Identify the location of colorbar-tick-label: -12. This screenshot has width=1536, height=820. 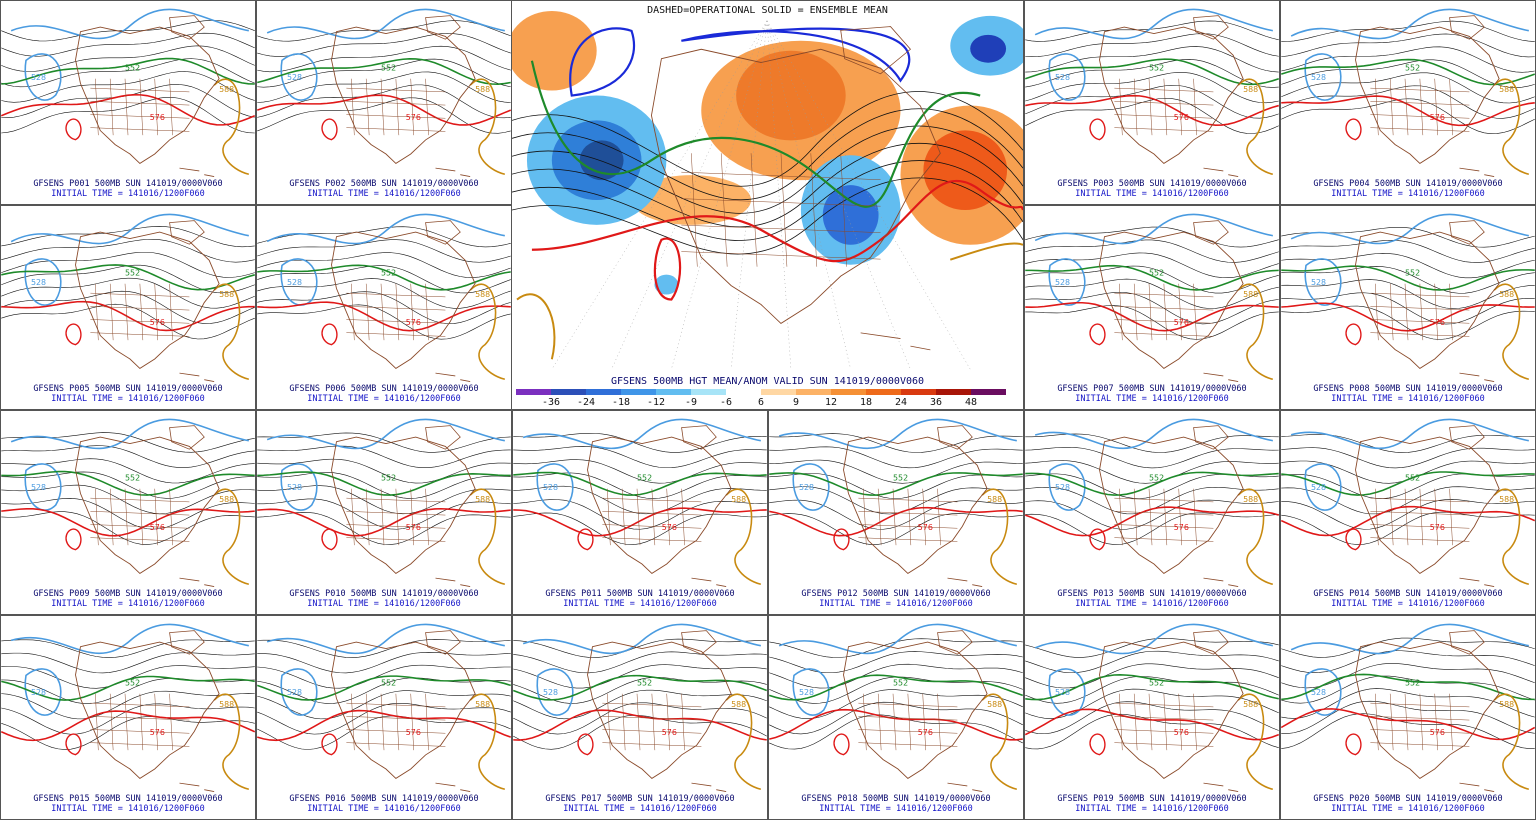
(656, 402).